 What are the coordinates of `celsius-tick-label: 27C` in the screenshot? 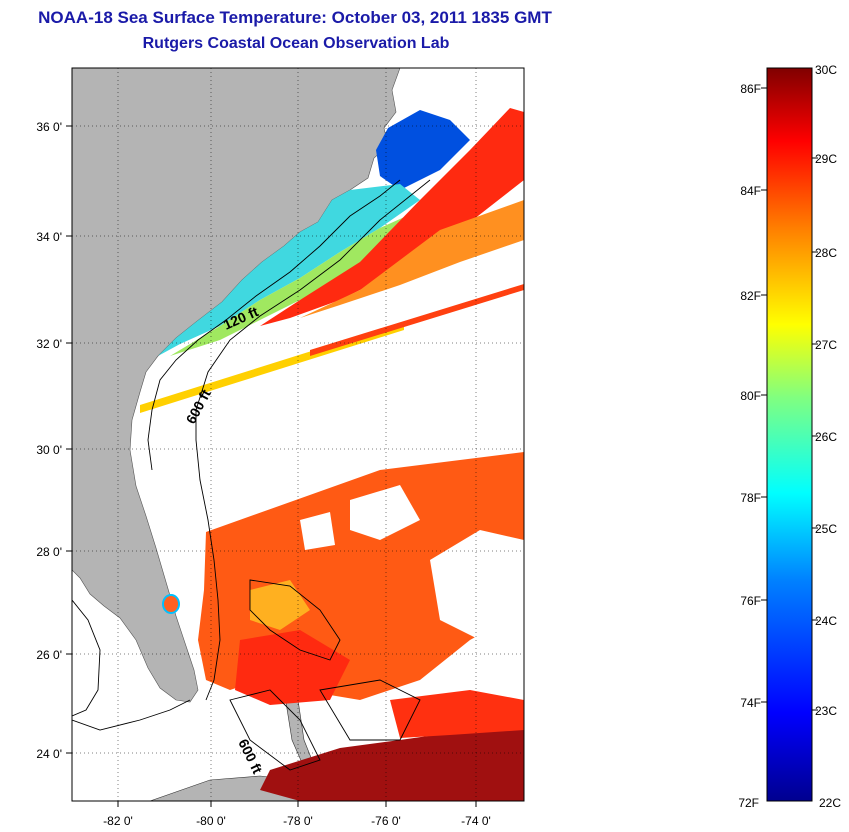 It's located at (826, 345).